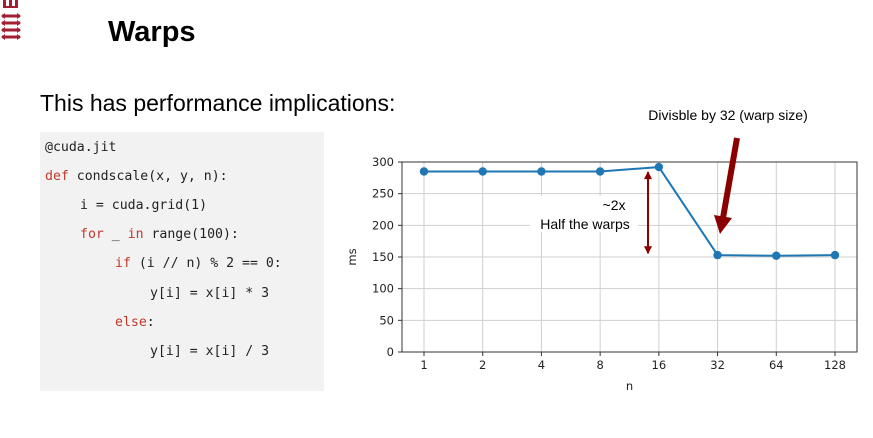  What do you see at coordinates (717, 365) in the screenshot?
I see `x-tick-label: 32` at bounding box center [717, 365].